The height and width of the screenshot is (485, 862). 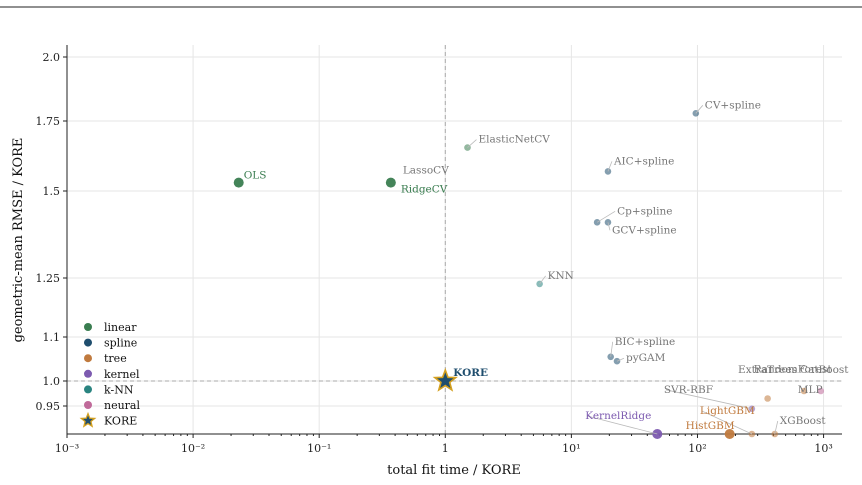 What do you see at coordinates (804, 391) in the screenshot?
I see `point-marker-extratrees` at bounding box center [804, 391].